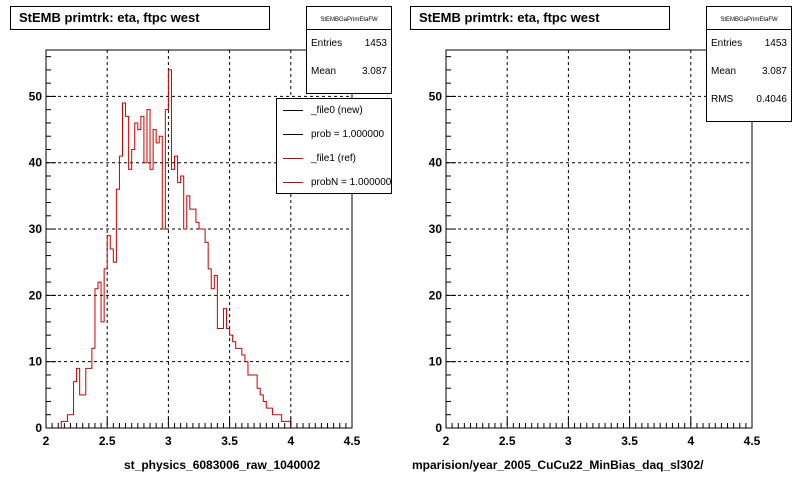  Describe the element at coordinates (348, 134) in the screenshot. I see `legend-label: prob = 1.000000` at that location.